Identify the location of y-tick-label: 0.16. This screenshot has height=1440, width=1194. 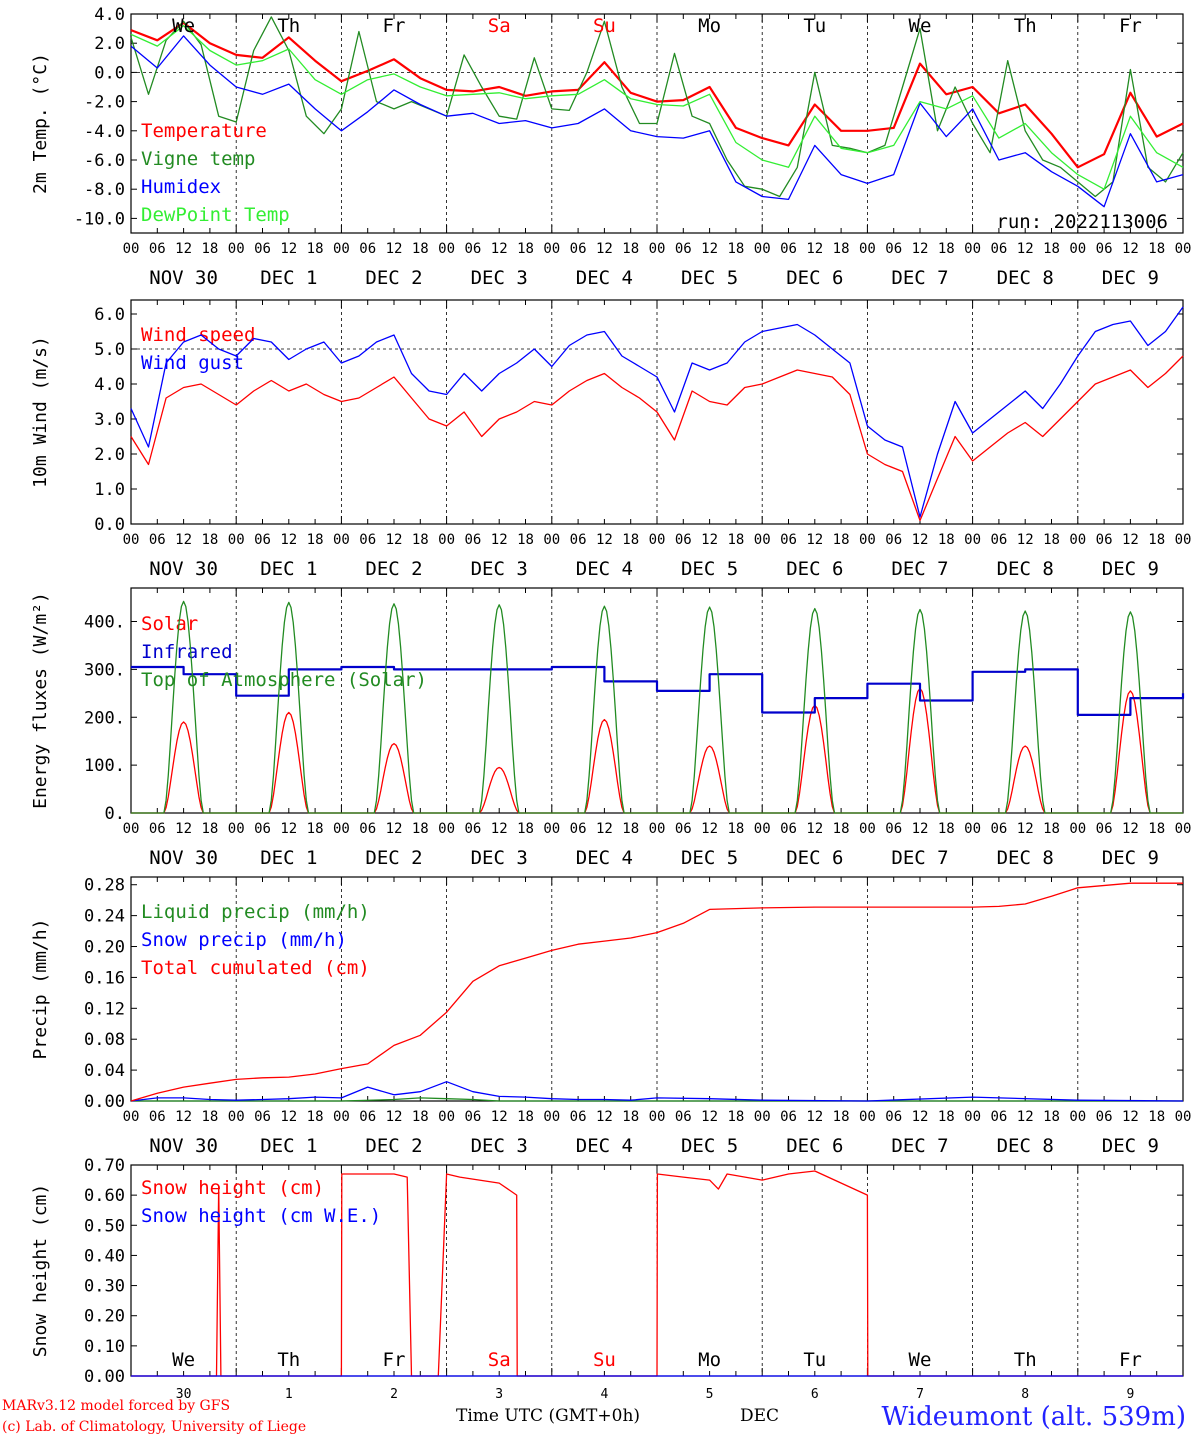
(104, 978).